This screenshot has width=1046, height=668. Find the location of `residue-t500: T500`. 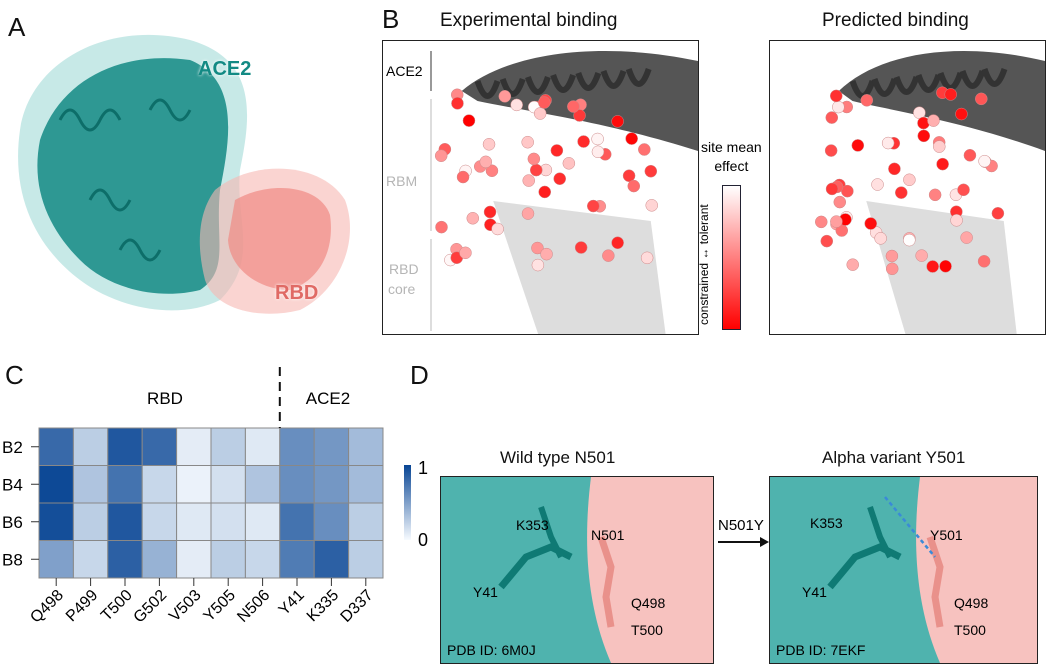

residue-t500: T500 is located at coordinates (647, 630).